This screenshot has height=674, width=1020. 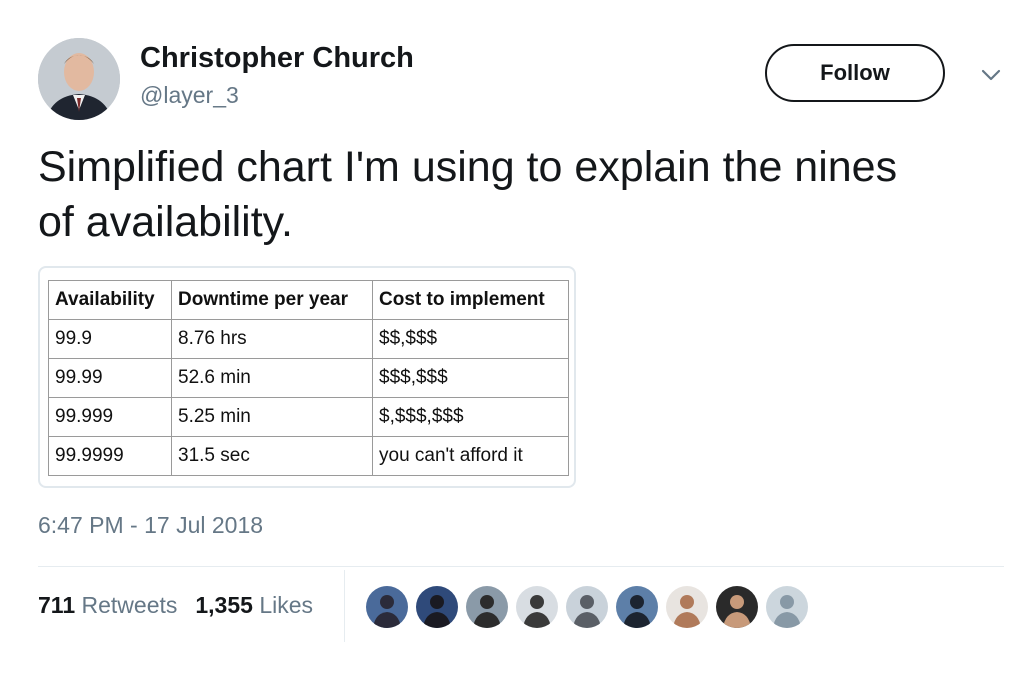 What do you see at coordinates (272, 456) in the screenshot?
I see `table-cell: 31.5 sec` at bounding box center [272, 456].